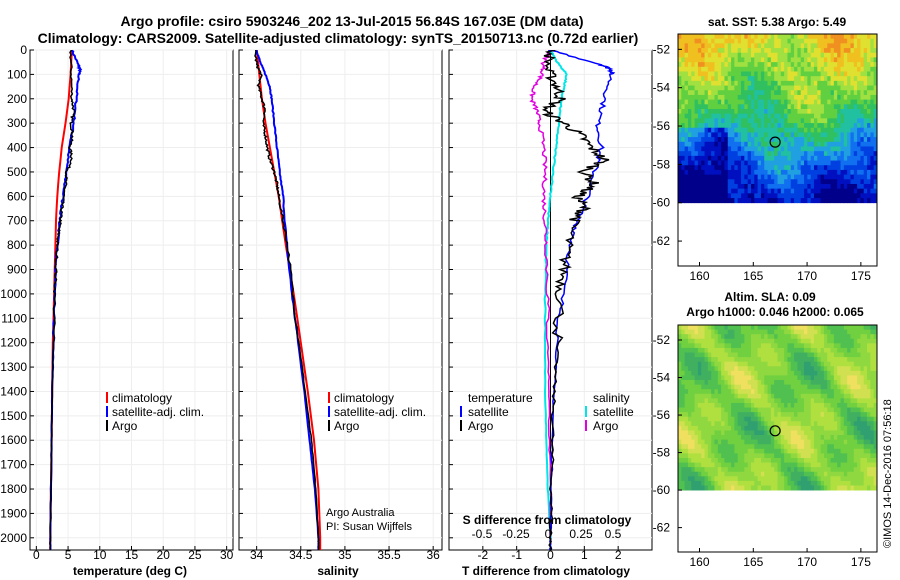 This screenshot has width=900, height=580. I want to click on depth-tick-label: 1900, so click(13, 513).